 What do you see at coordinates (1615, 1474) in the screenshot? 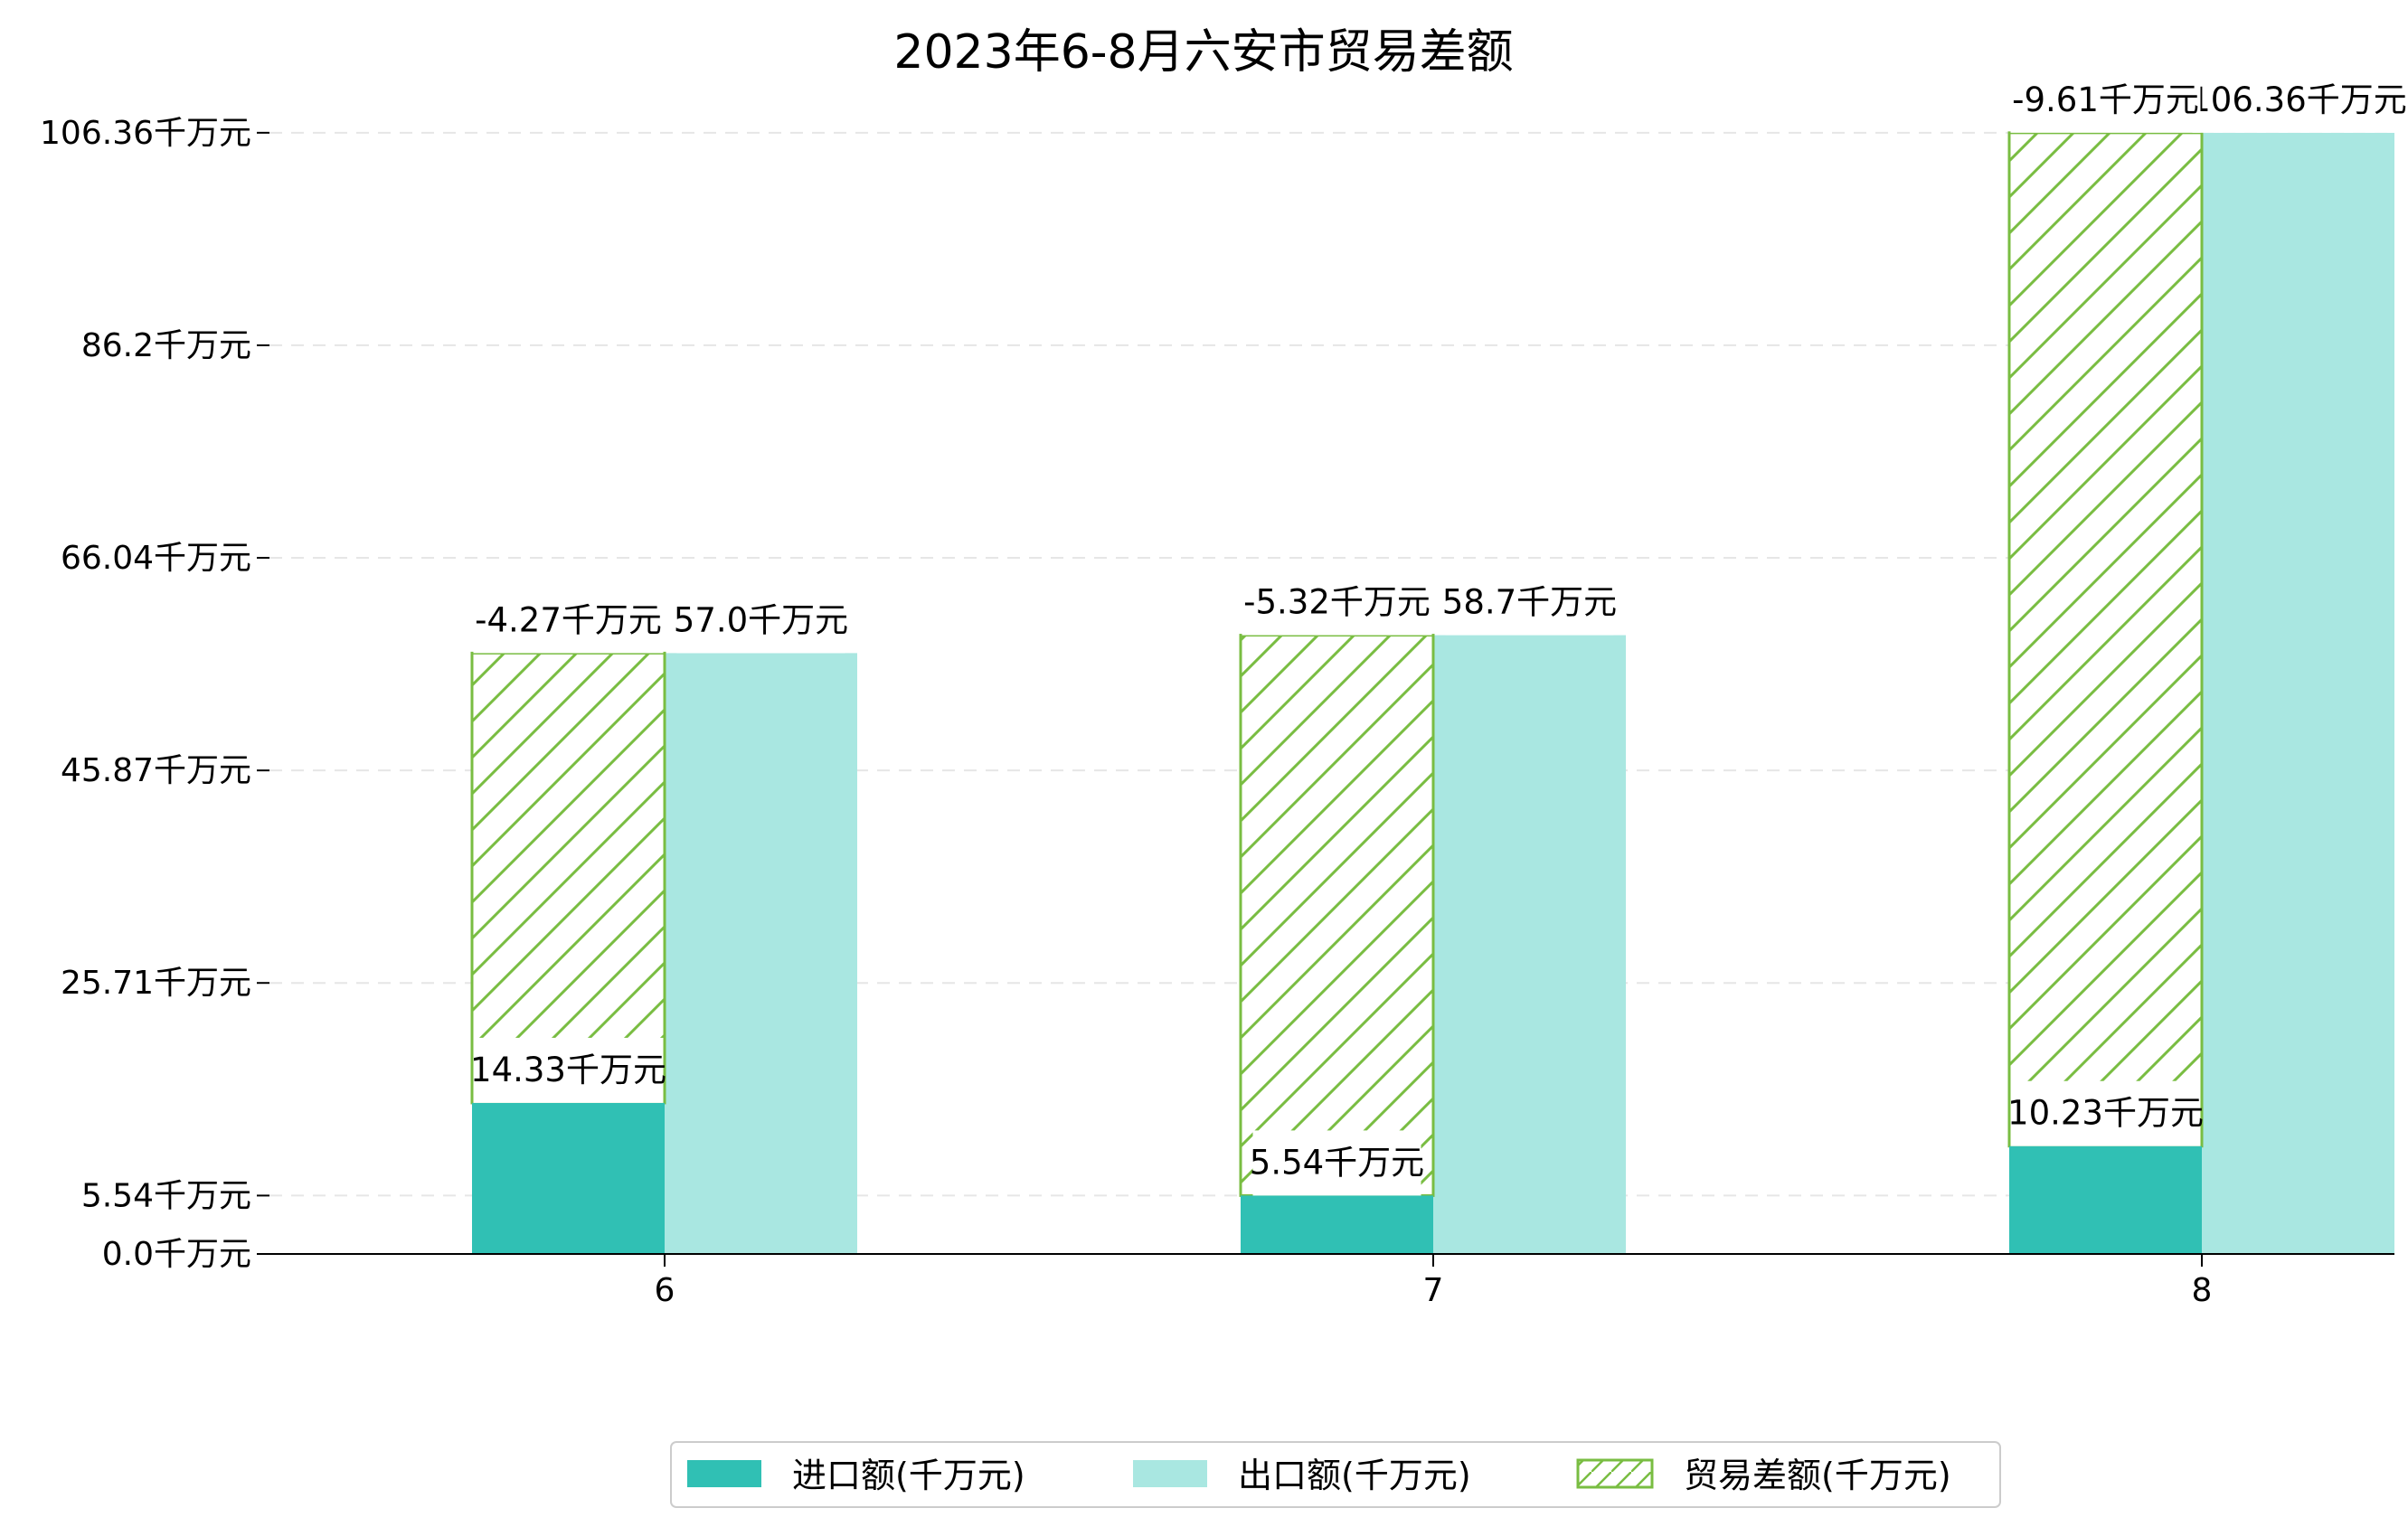
I see `legend-swatch-balance` at bounding box center [1615, 1474].